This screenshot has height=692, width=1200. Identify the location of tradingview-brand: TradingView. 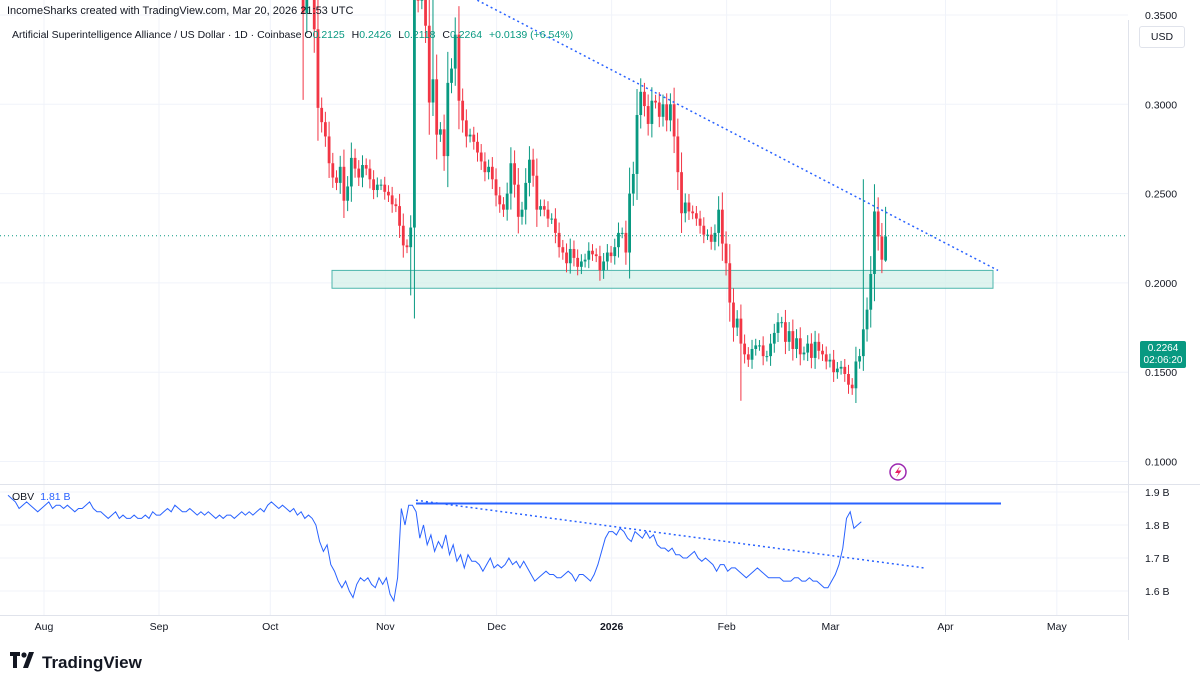
(76, 662).